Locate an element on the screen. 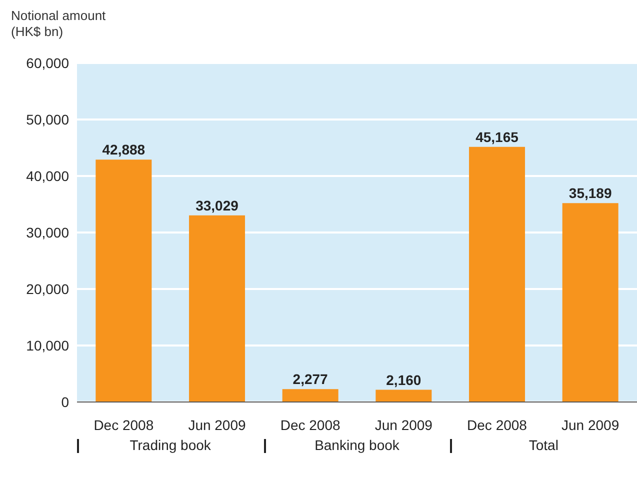 The image size is (637, 489). y-tick-label: 40,000 is located at coordinates (48, 176).